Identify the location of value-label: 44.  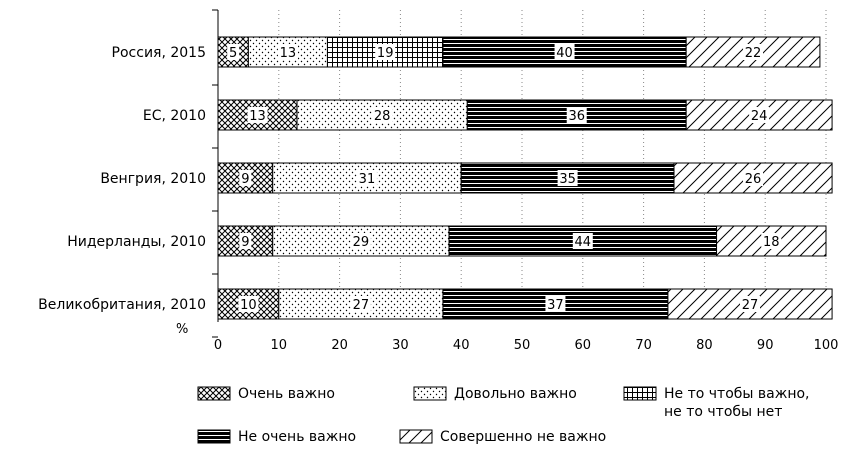
(583, 242).